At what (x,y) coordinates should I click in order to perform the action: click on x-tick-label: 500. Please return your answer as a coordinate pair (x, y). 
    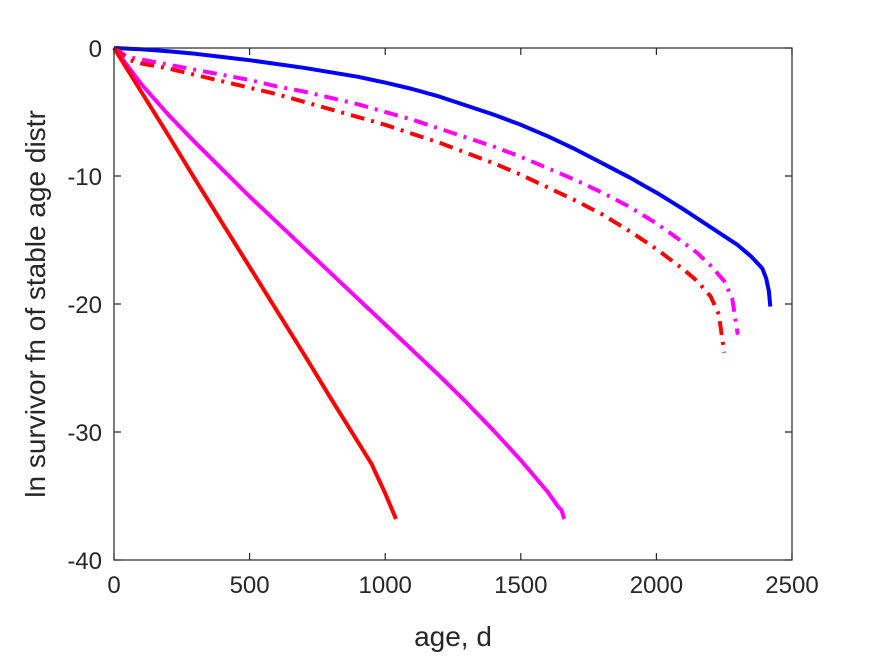
    Looking at the image, I should click on (250, 585).